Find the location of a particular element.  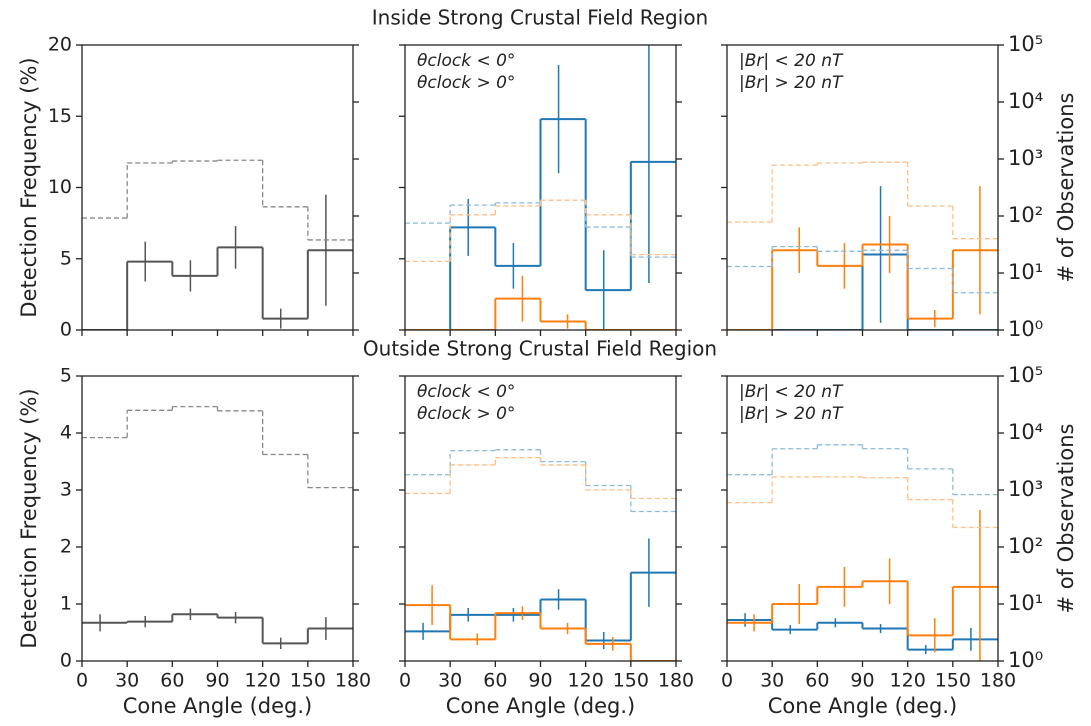

y-tick-label: 3 is located at coordinates (66, 490).